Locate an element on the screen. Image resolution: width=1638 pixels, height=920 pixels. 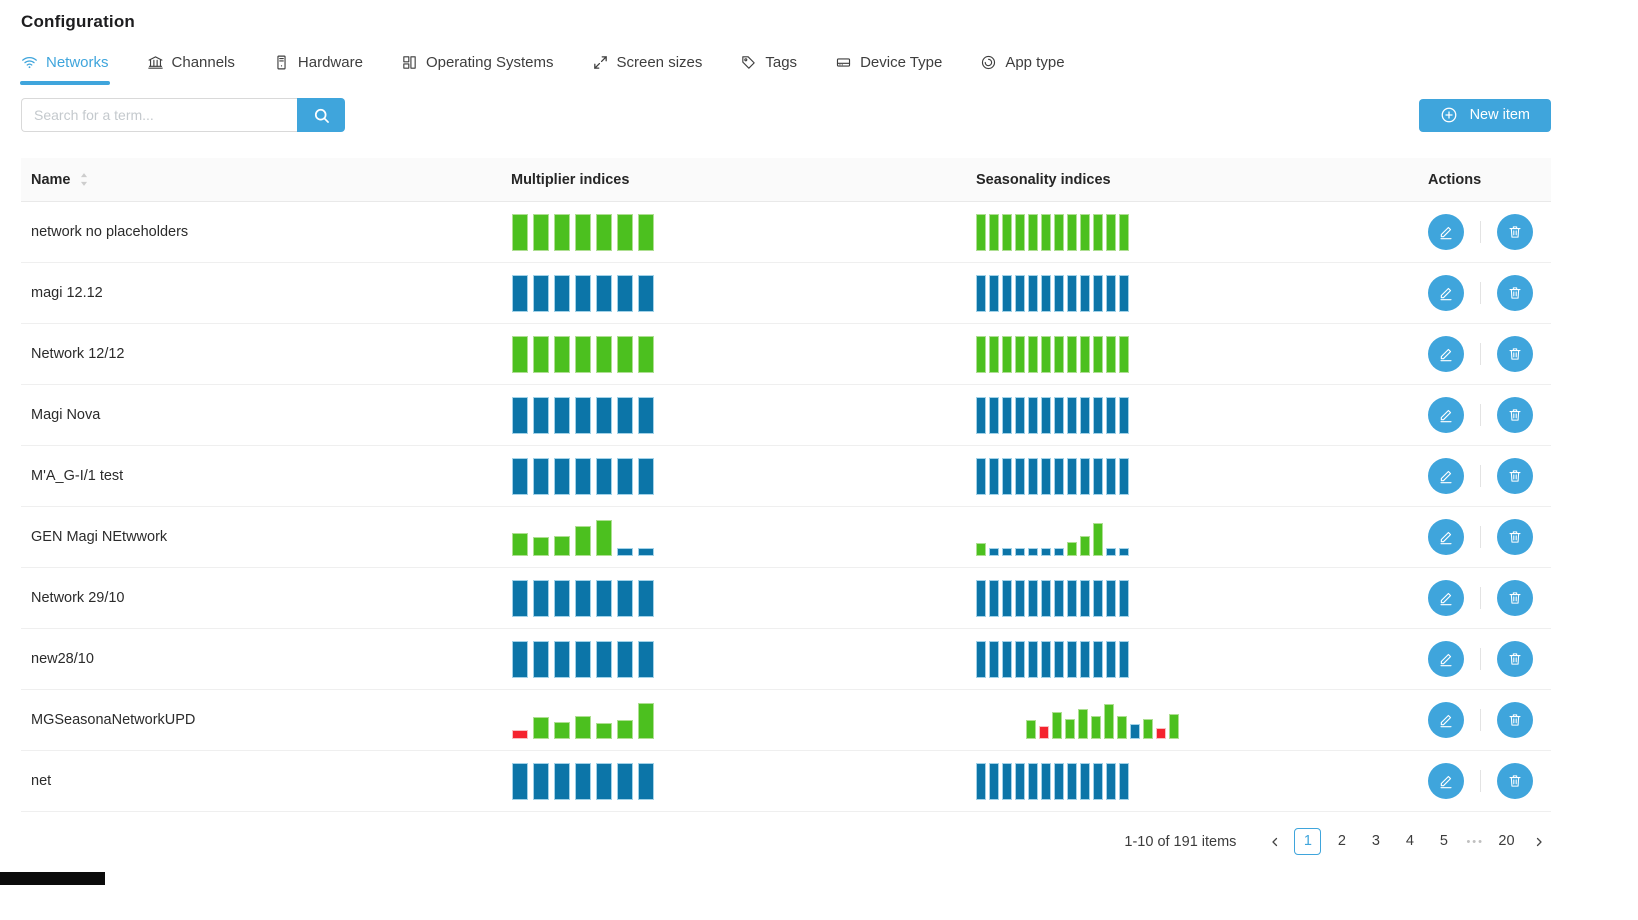
pagination-next-button is located at coordinates (1539, 842).